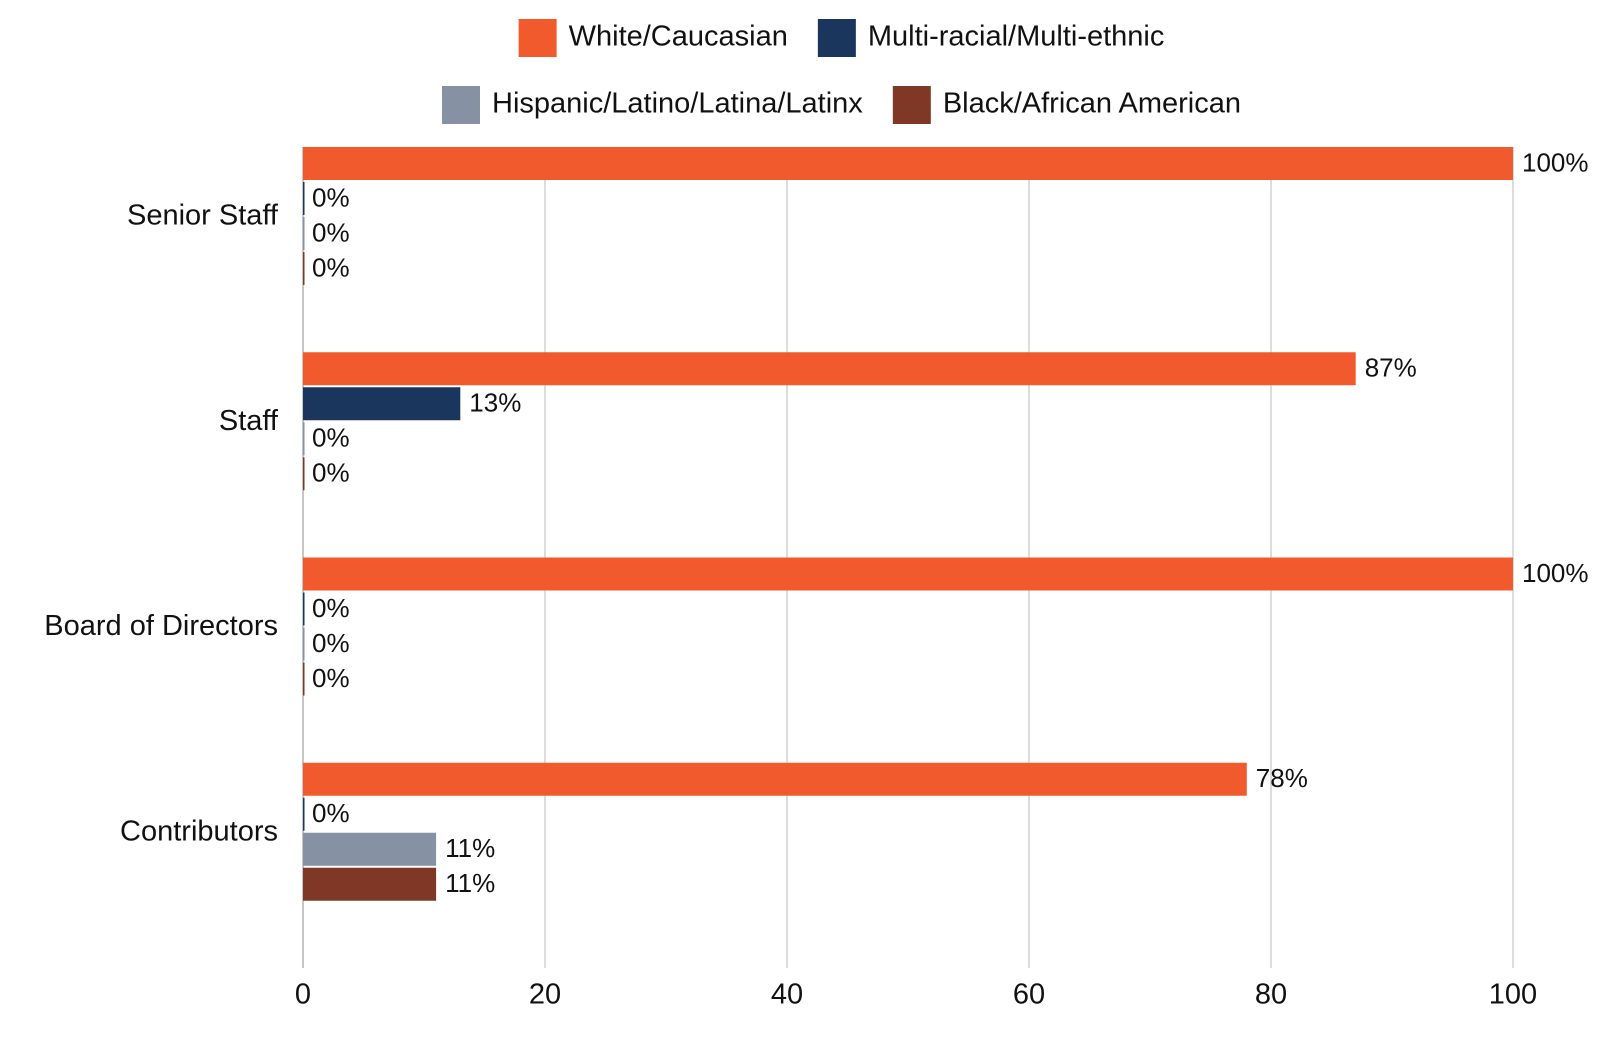 This screenshot has width=1623, height=1039. What do you see at coordinates (203, 216) in the screenshot?
I see `y-tick-label: Senior Staff` at bounding box center [203, 216].